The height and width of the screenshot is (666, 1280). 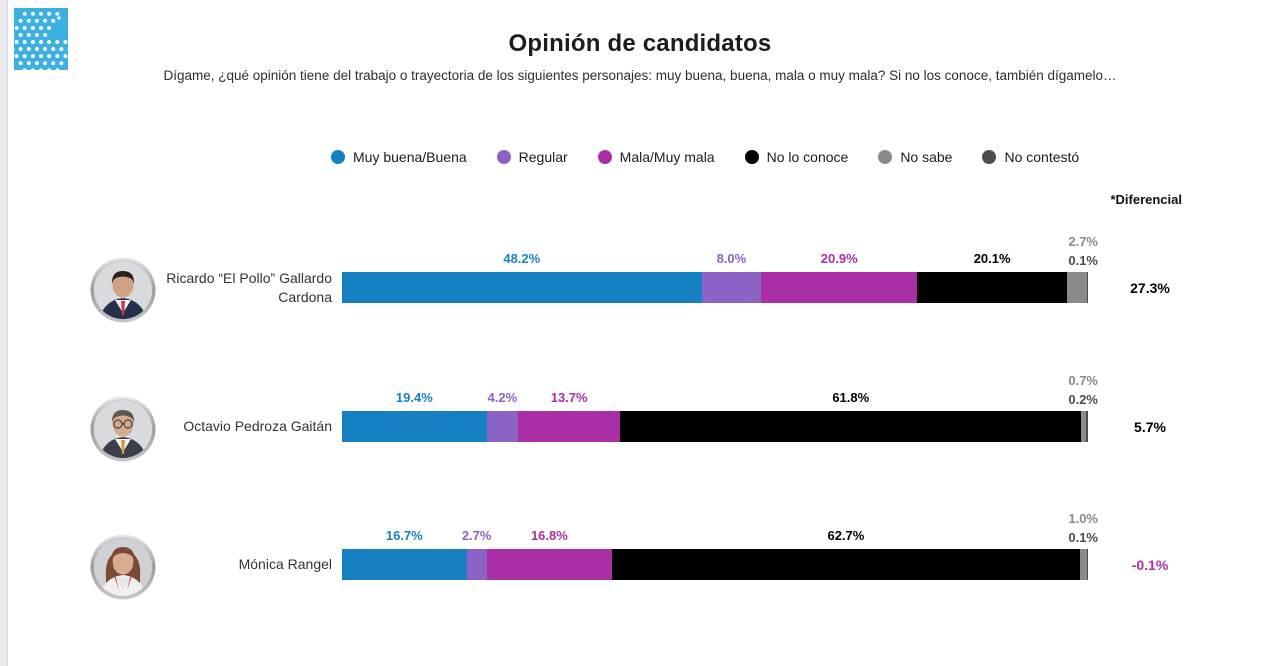 What do you see at coordinates (1083, 518) in the screenshot?
I see `segment-value-label-small: 1.0%` at bounding box center [1083, 518].